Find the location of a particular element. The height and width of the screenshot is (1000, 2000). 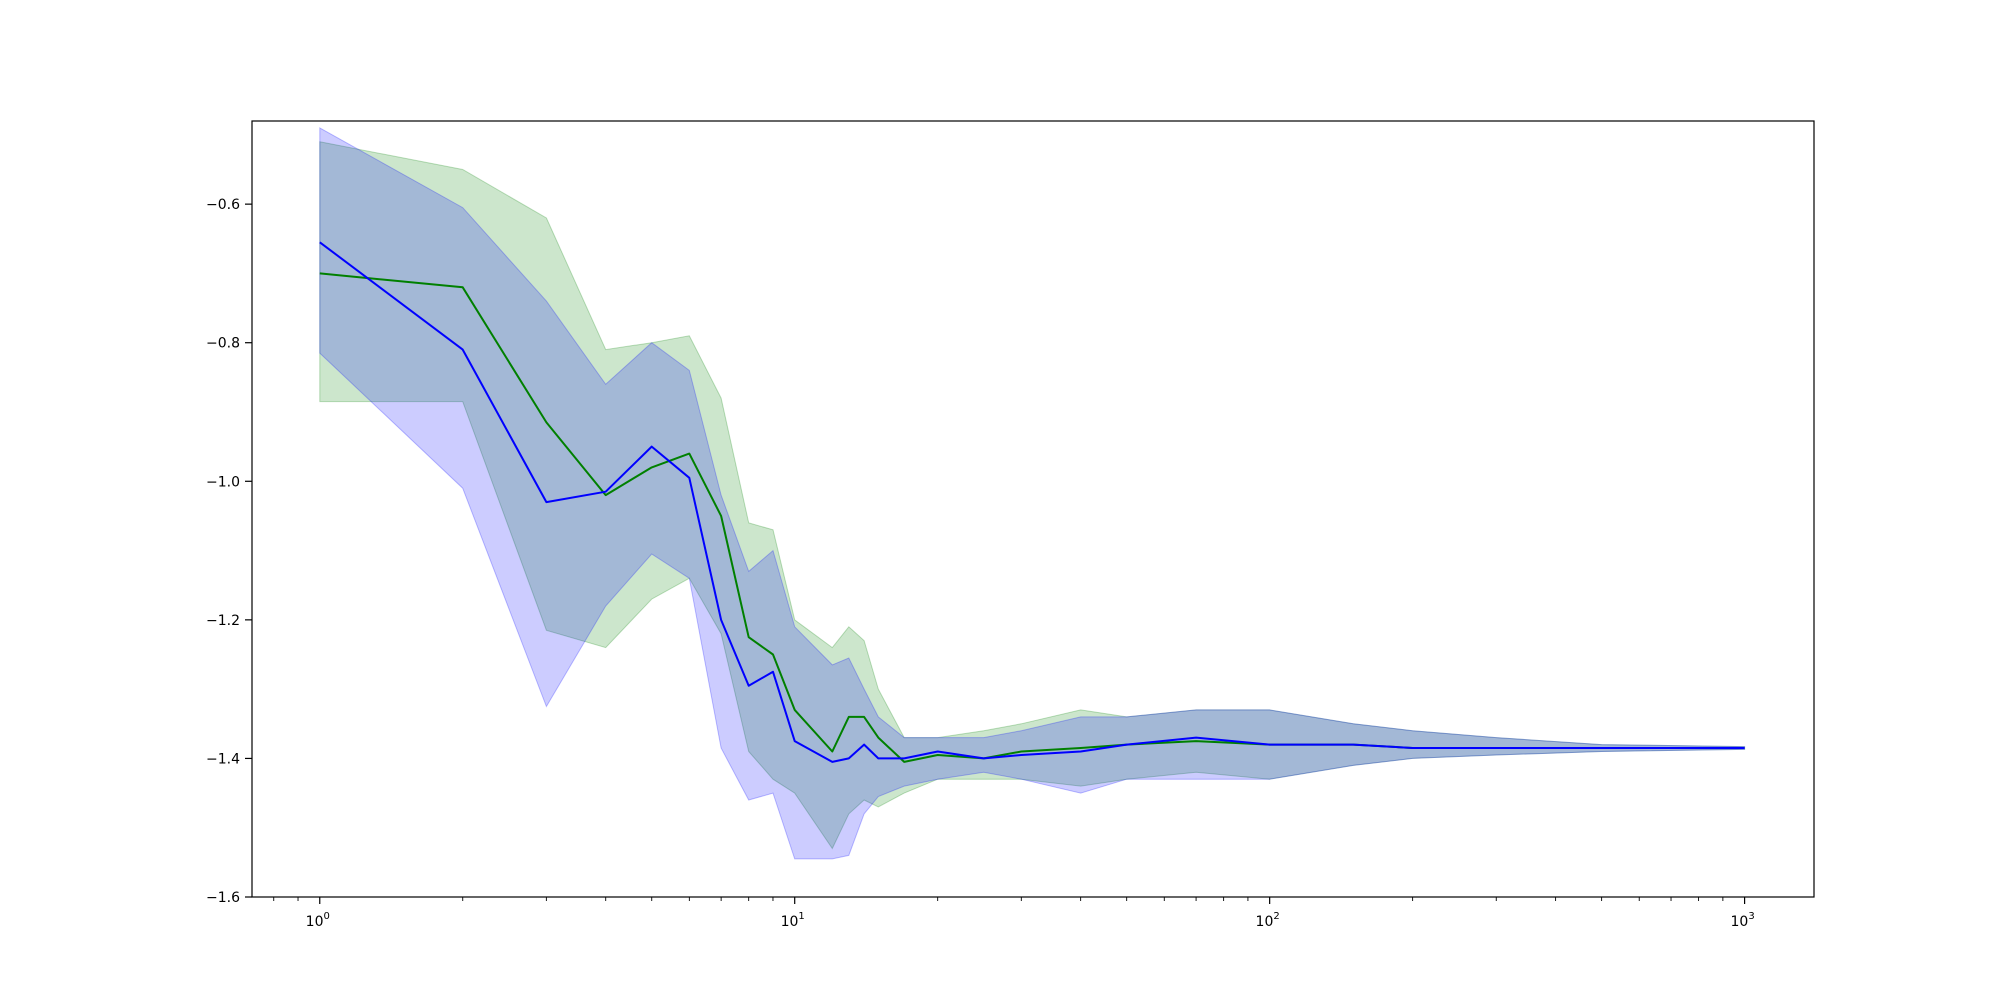

y-tick-label: −0.8 is located at coordinates (223, 344).